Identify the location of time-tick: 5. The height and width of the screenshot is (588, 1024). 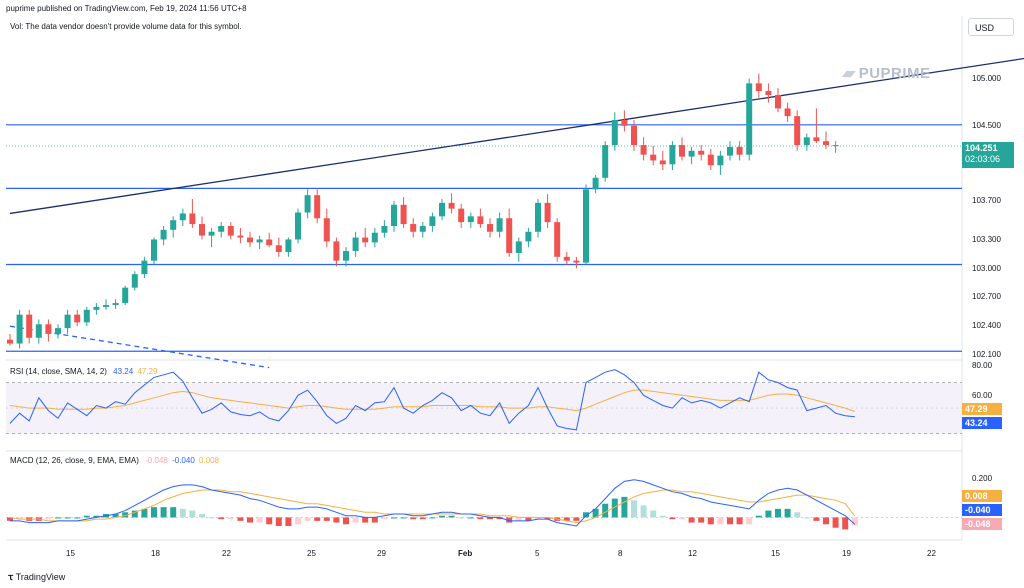
(537, 553).